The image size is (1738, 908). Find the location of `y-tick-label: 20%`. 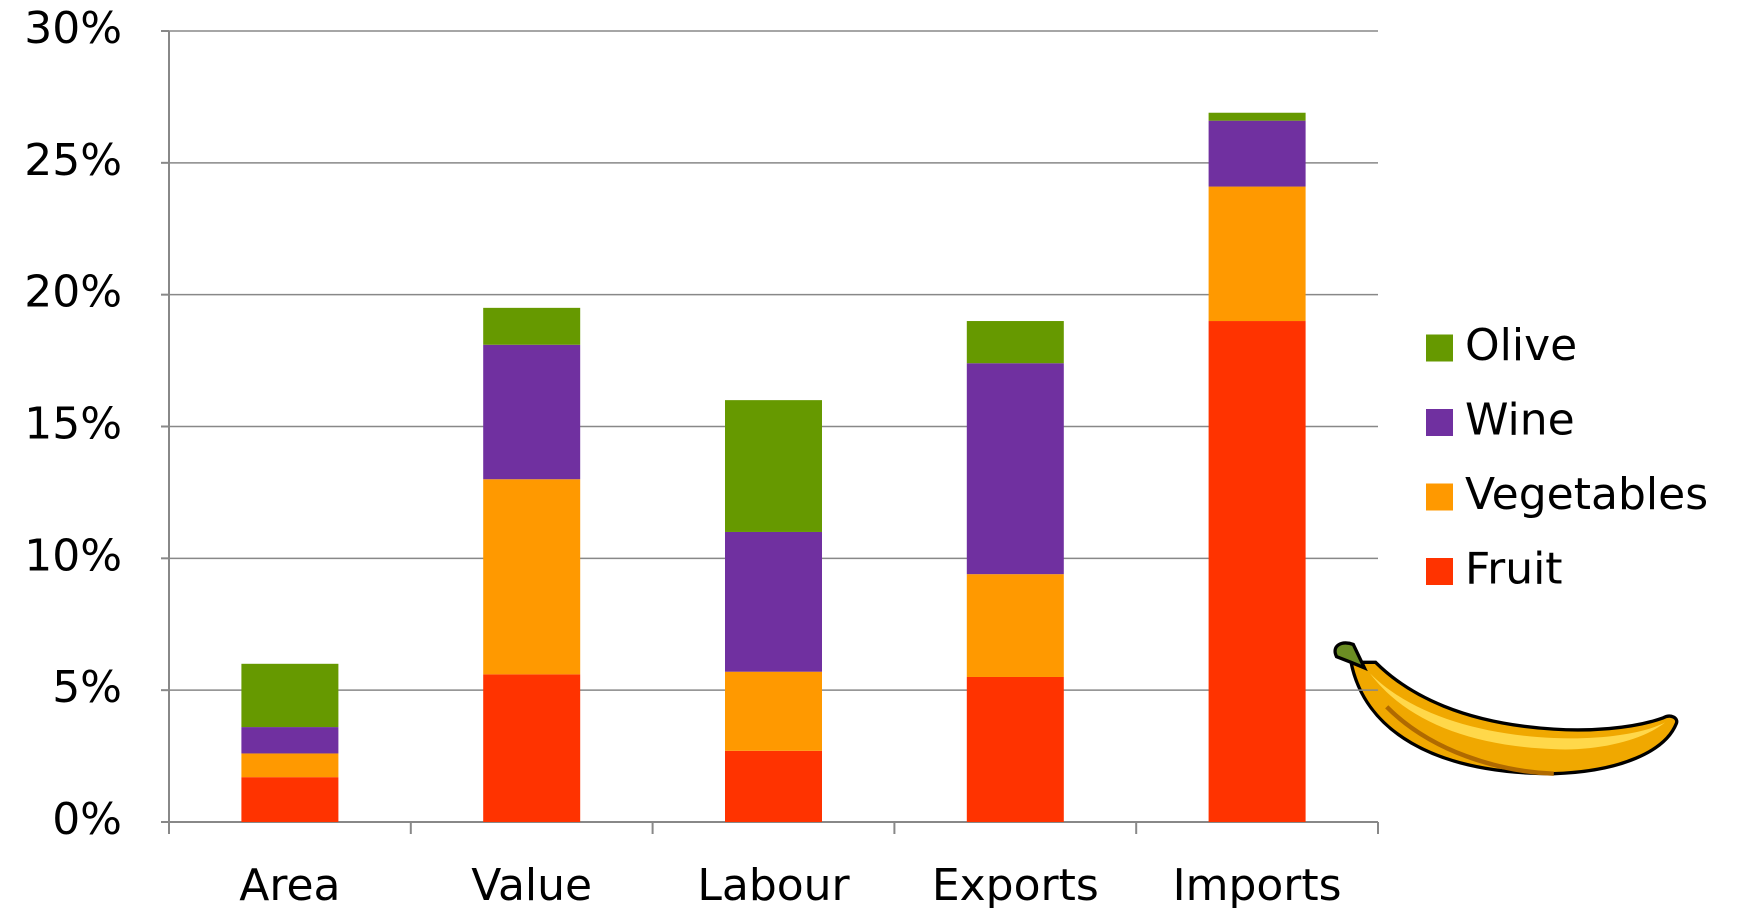

y-tick-label: 20% is located at coordinates (73, 292).